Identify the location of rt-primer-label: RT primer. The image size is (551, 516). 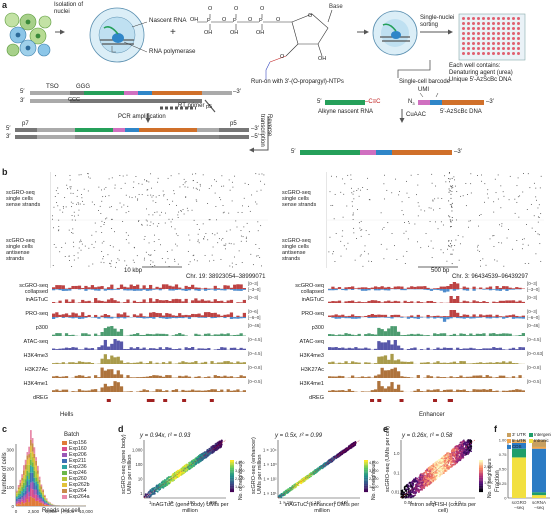
(191, 106).